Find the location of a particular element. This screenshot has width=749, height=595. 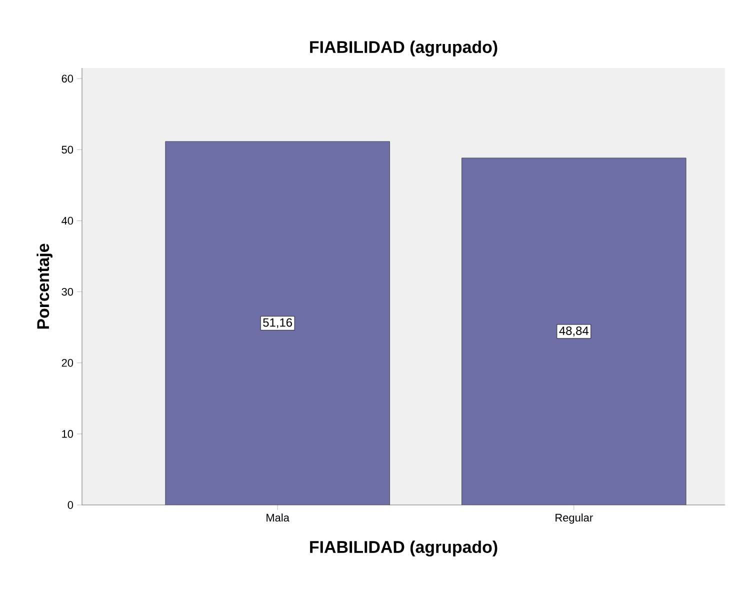

y-tick-label: 20 is located at coordinates (68, 363).